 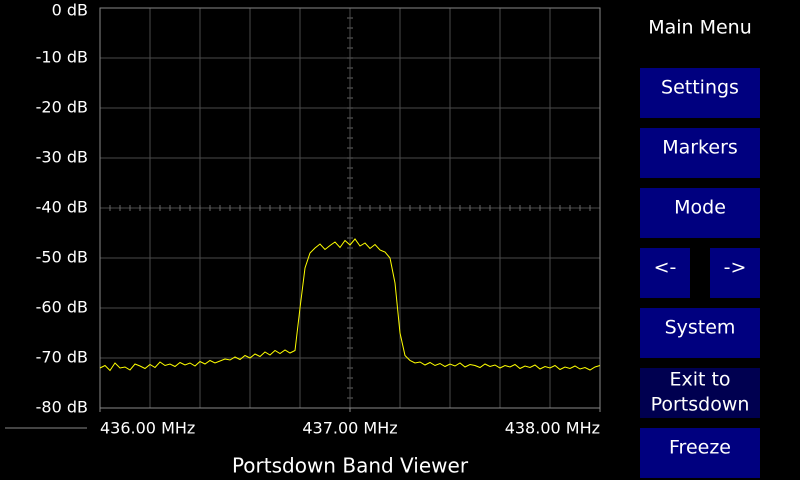 What do you see at coordinates (665, 268) in the screenshot?
I see `button-label: <-` at bounding box center [665, 268].